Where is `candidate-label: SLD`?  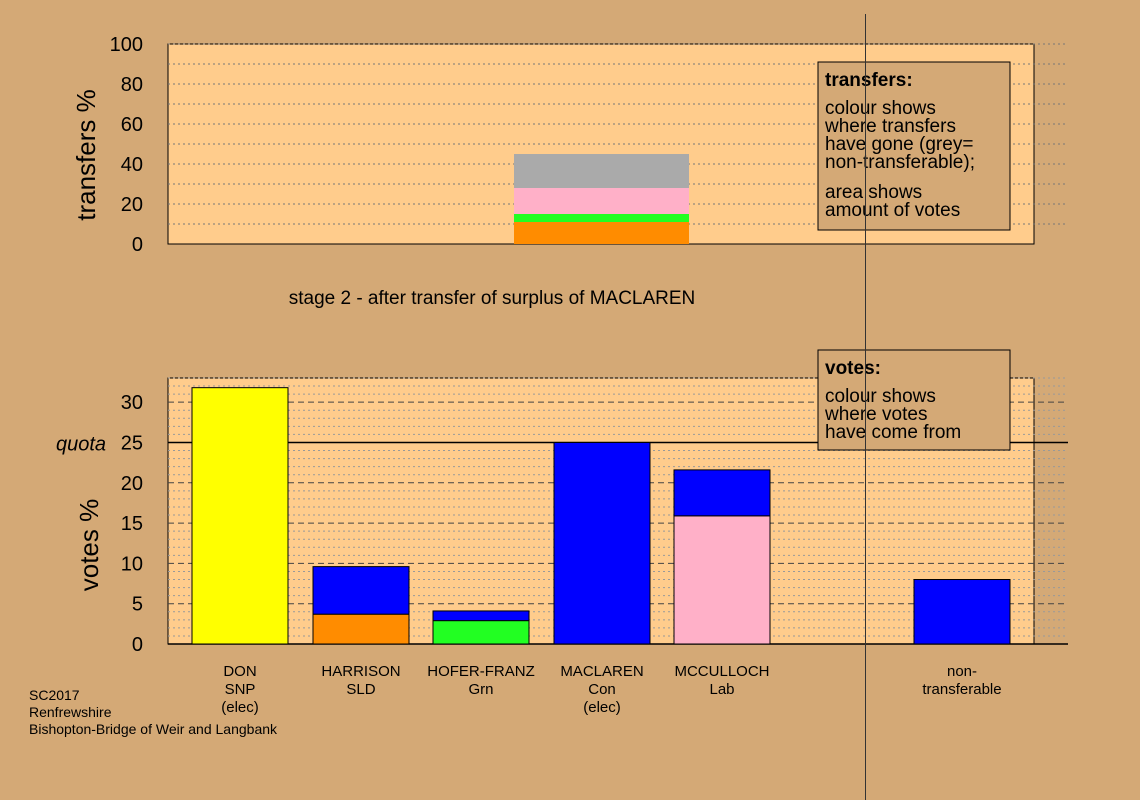 candidate-label: SLD is located at coordinates (360, 689).